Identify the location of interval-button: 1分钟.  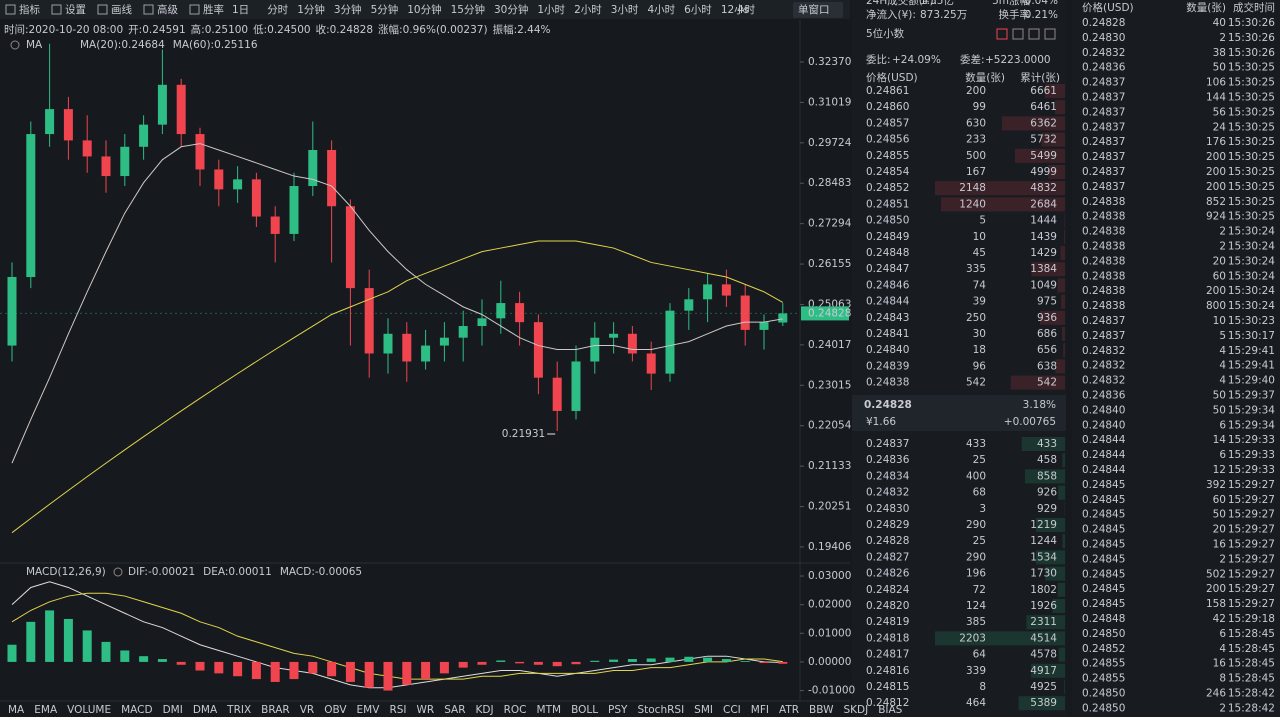
(311, 9).